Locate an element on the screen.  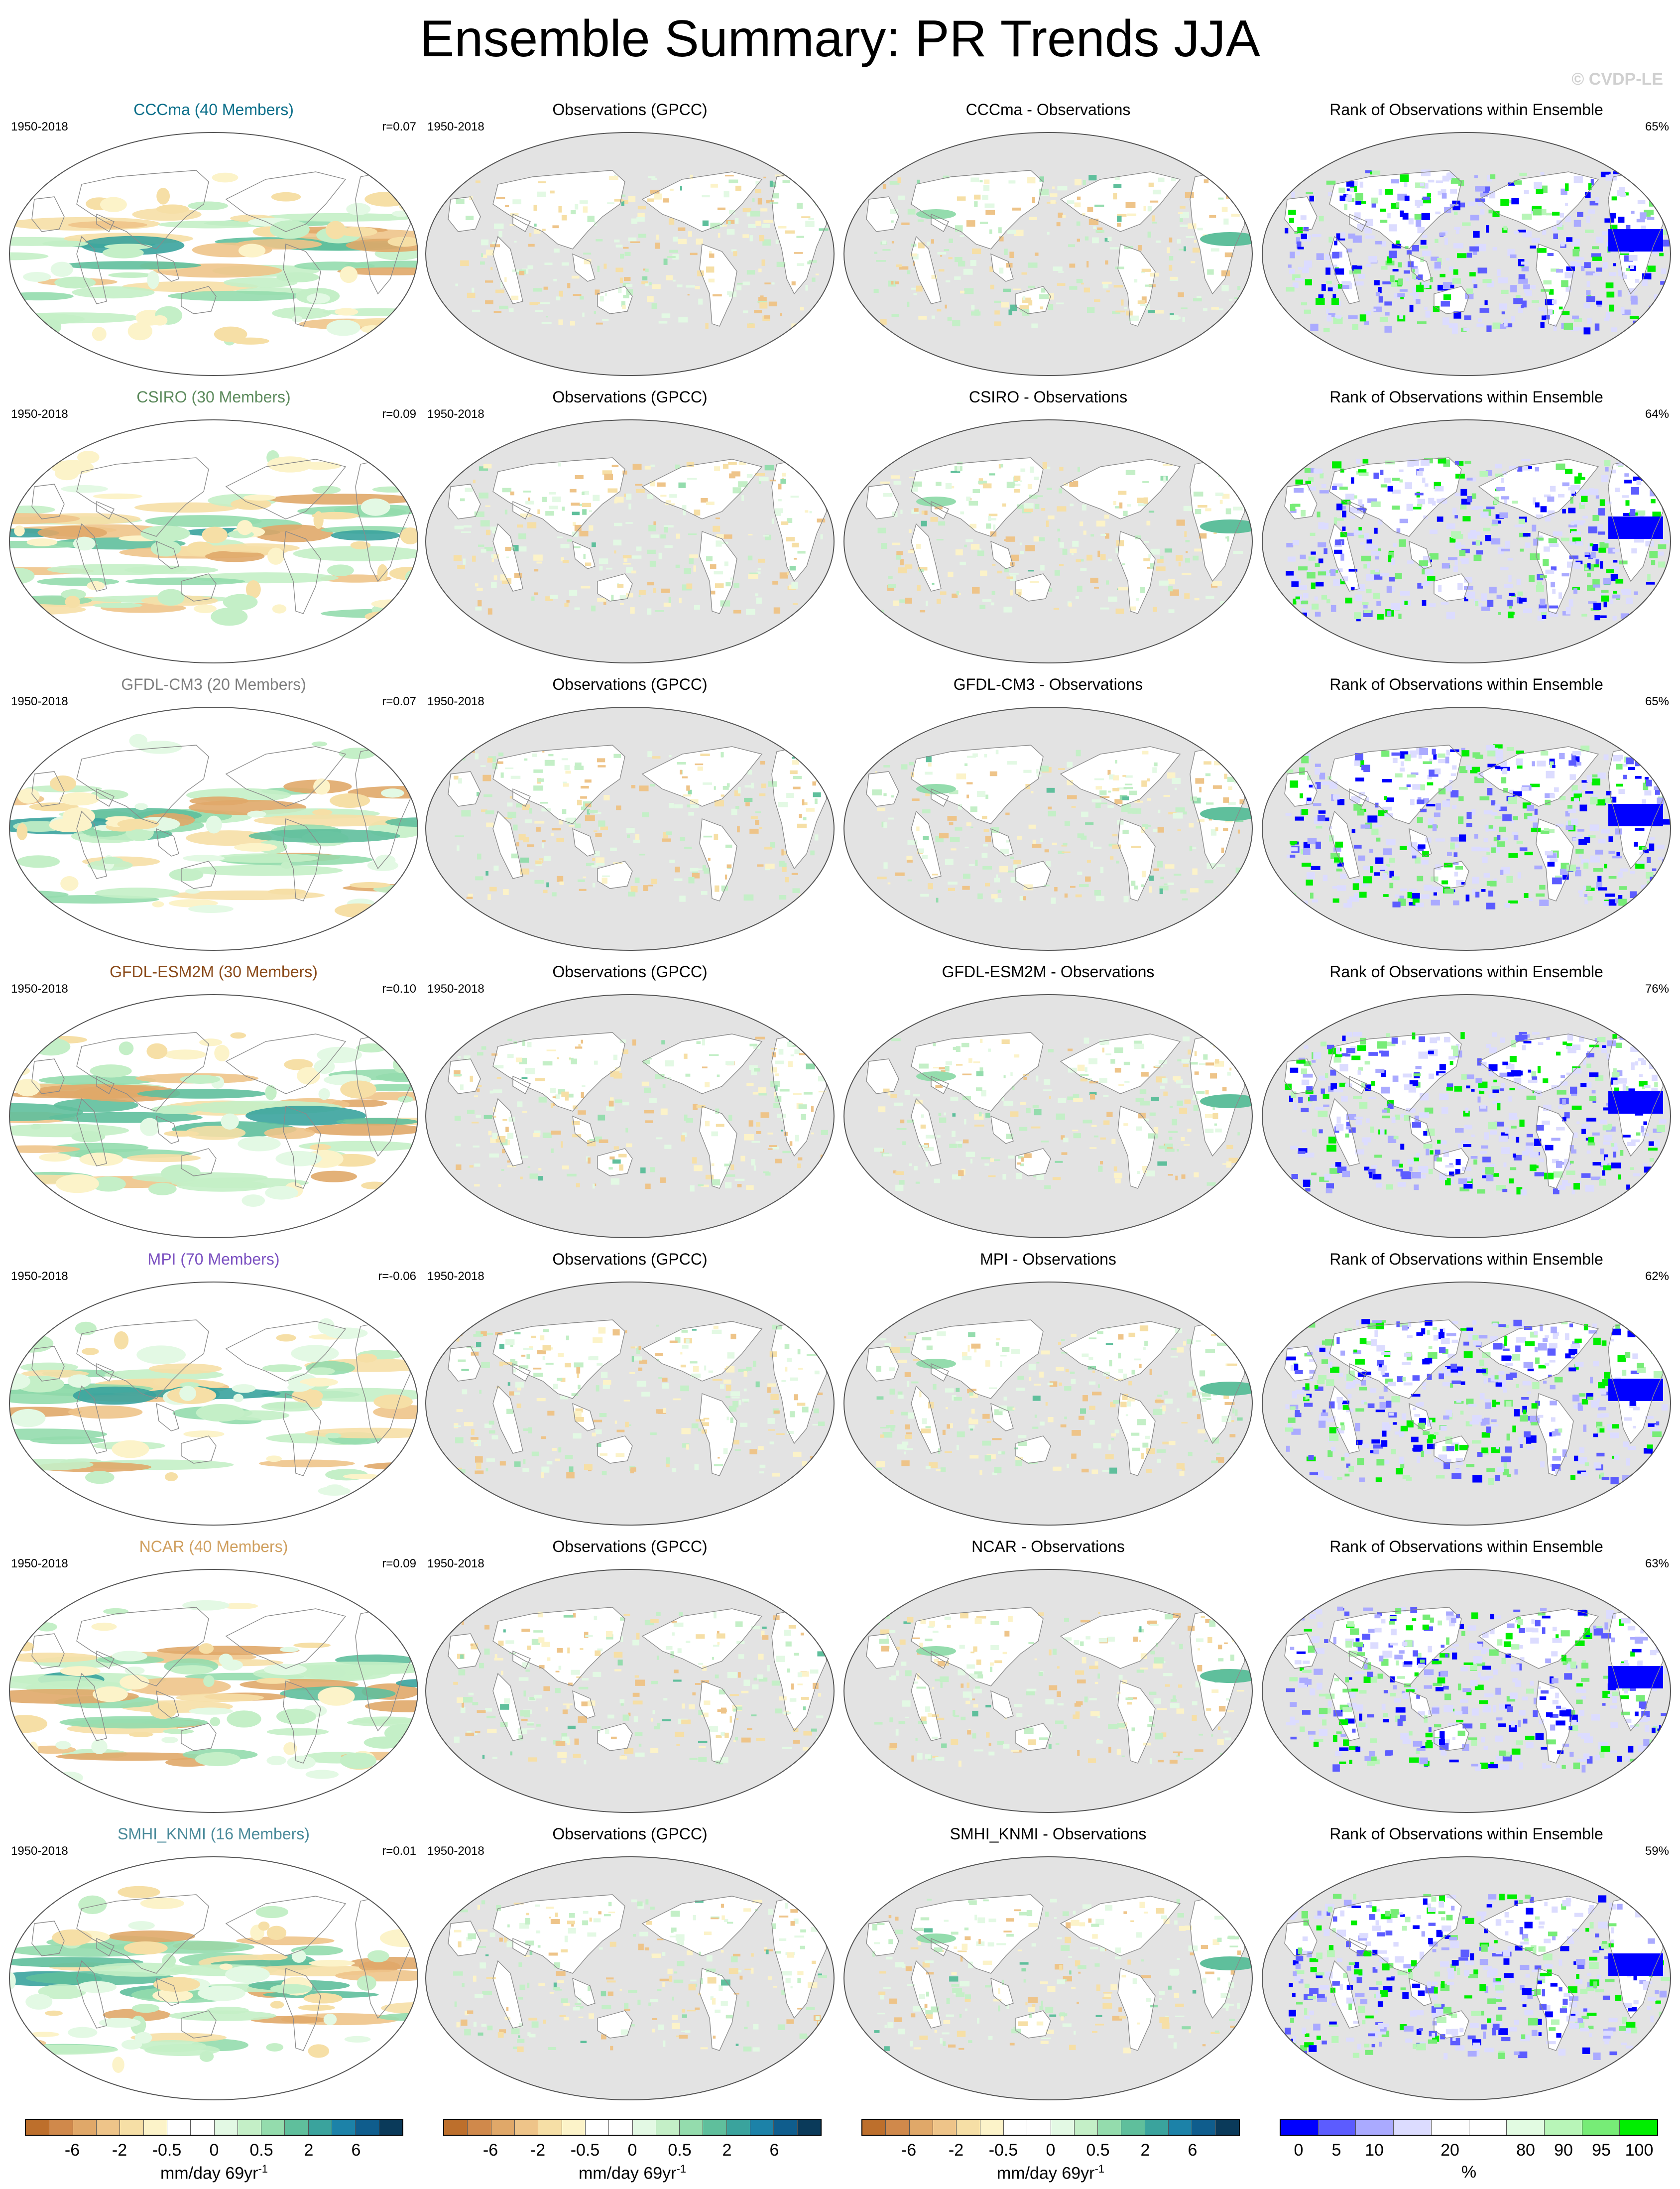
colorbar-tick-label: 95 is located at coordinates (1601, 2150).